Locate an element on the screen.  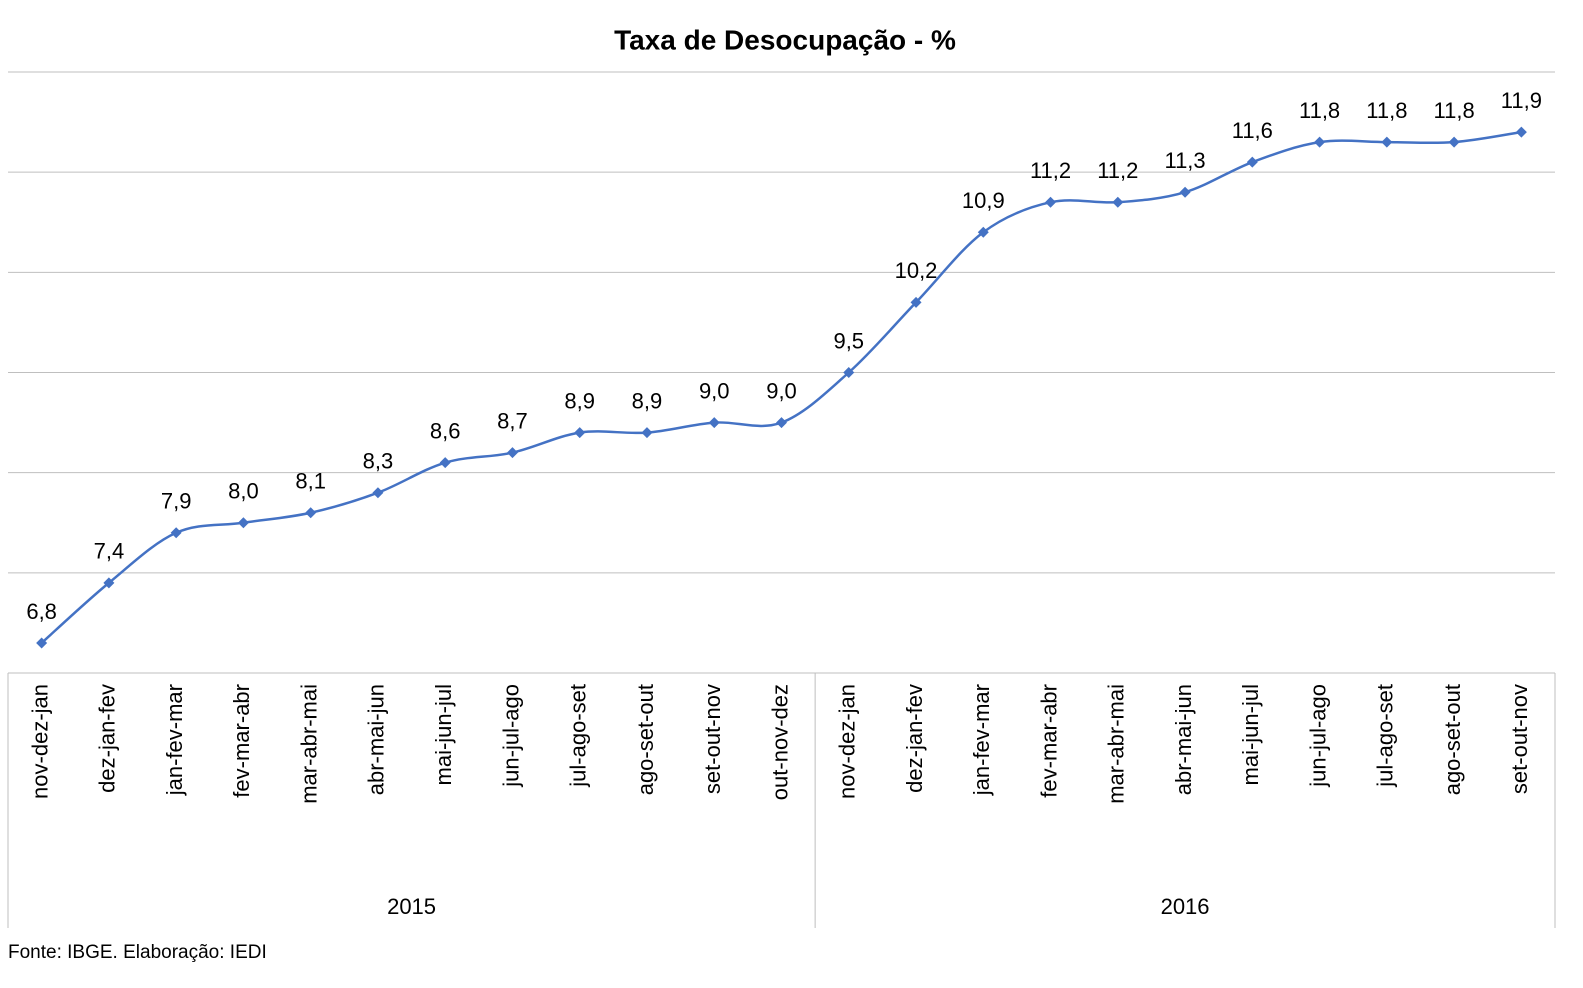
data-label: 8,3 is located at coordinates (378, 461).